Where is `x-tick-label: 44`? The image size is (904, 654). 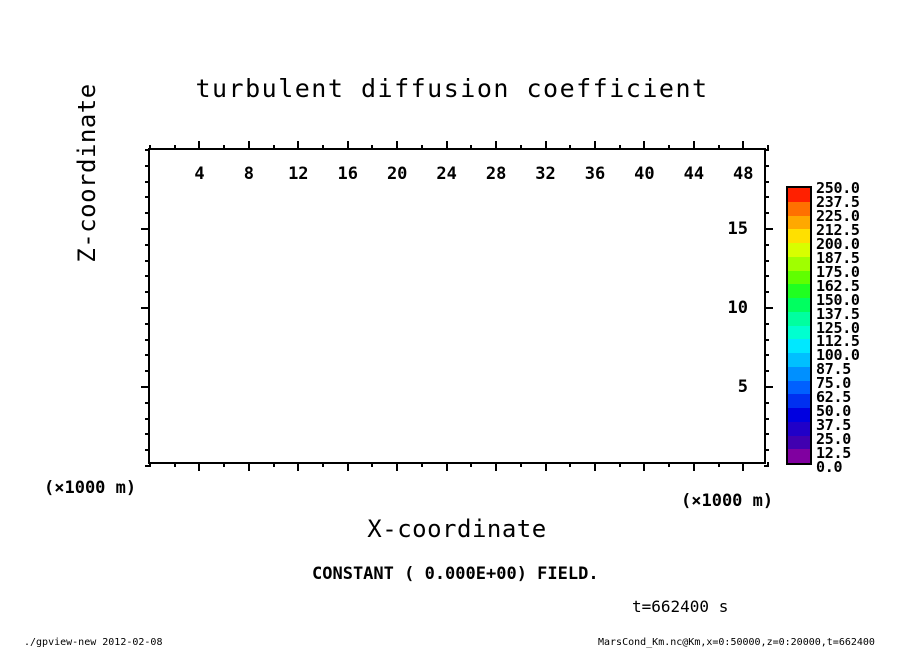 x-tick-label: 44 is located at coordinates (694, 174).